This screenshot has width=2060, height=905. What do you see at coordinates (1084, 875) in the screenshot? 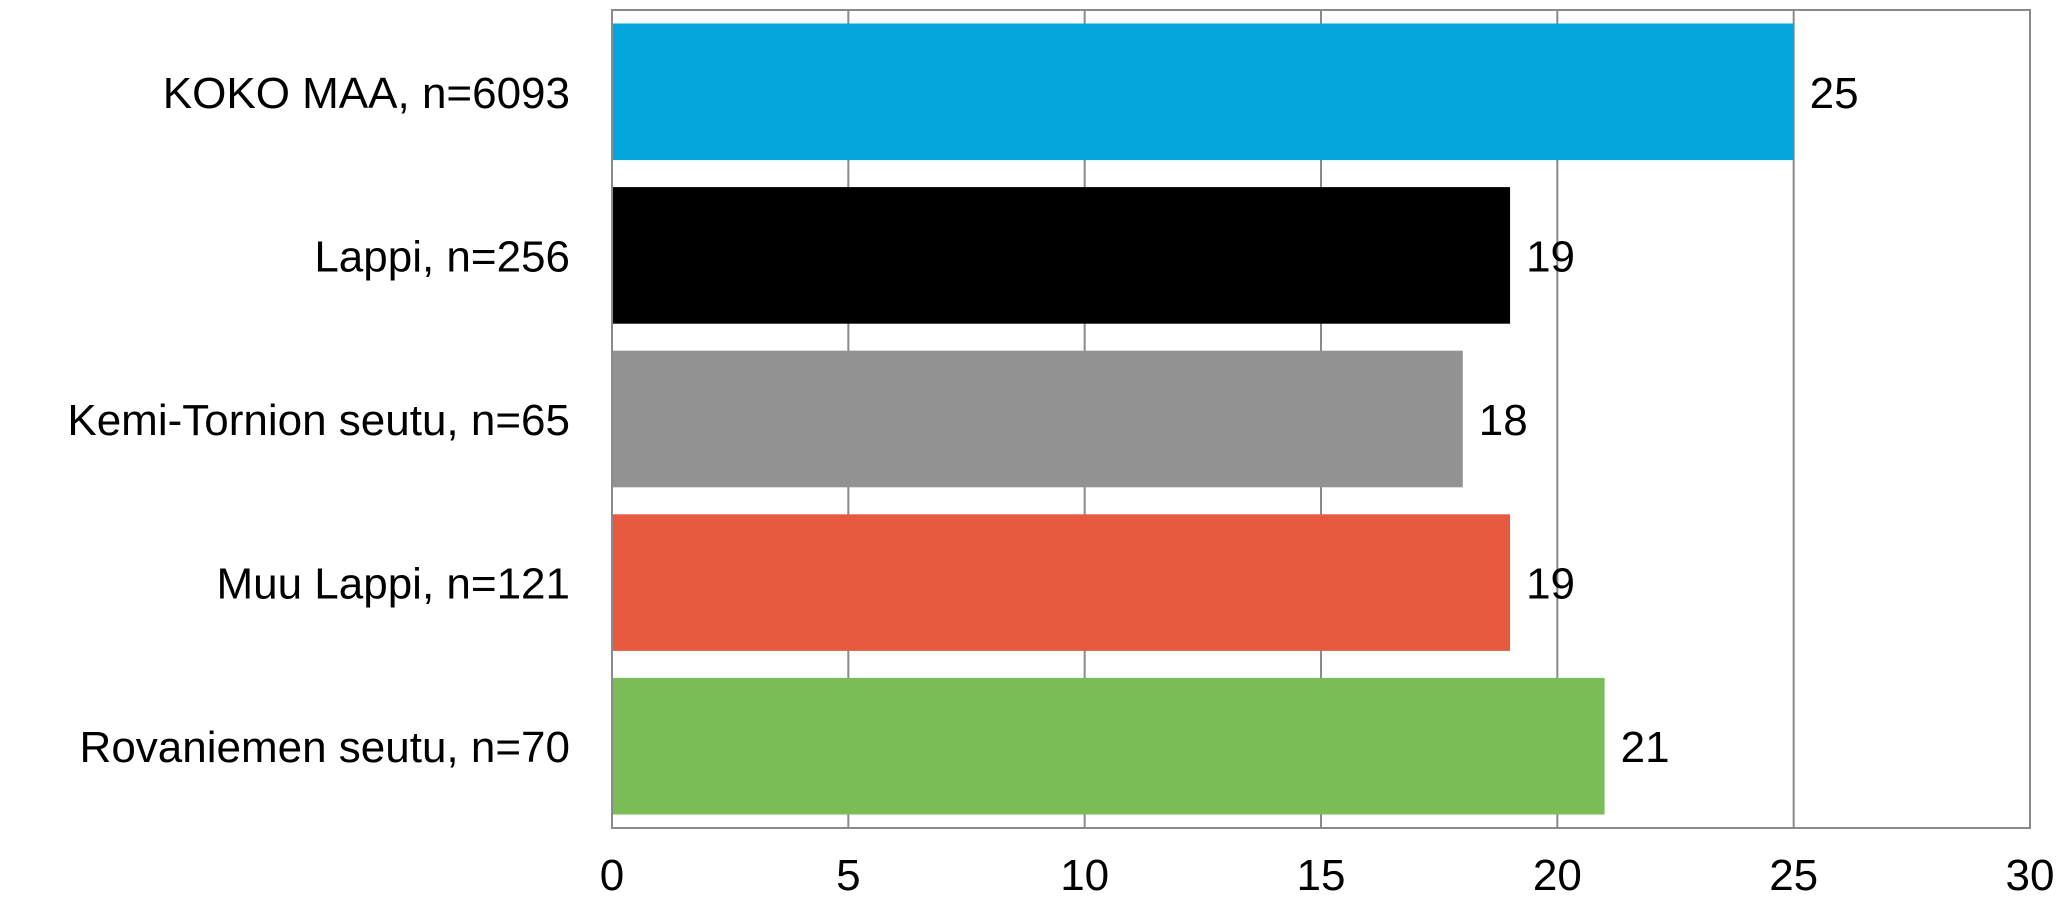
I see `x-tick-label: 10` at bounding box center [1084, 875].